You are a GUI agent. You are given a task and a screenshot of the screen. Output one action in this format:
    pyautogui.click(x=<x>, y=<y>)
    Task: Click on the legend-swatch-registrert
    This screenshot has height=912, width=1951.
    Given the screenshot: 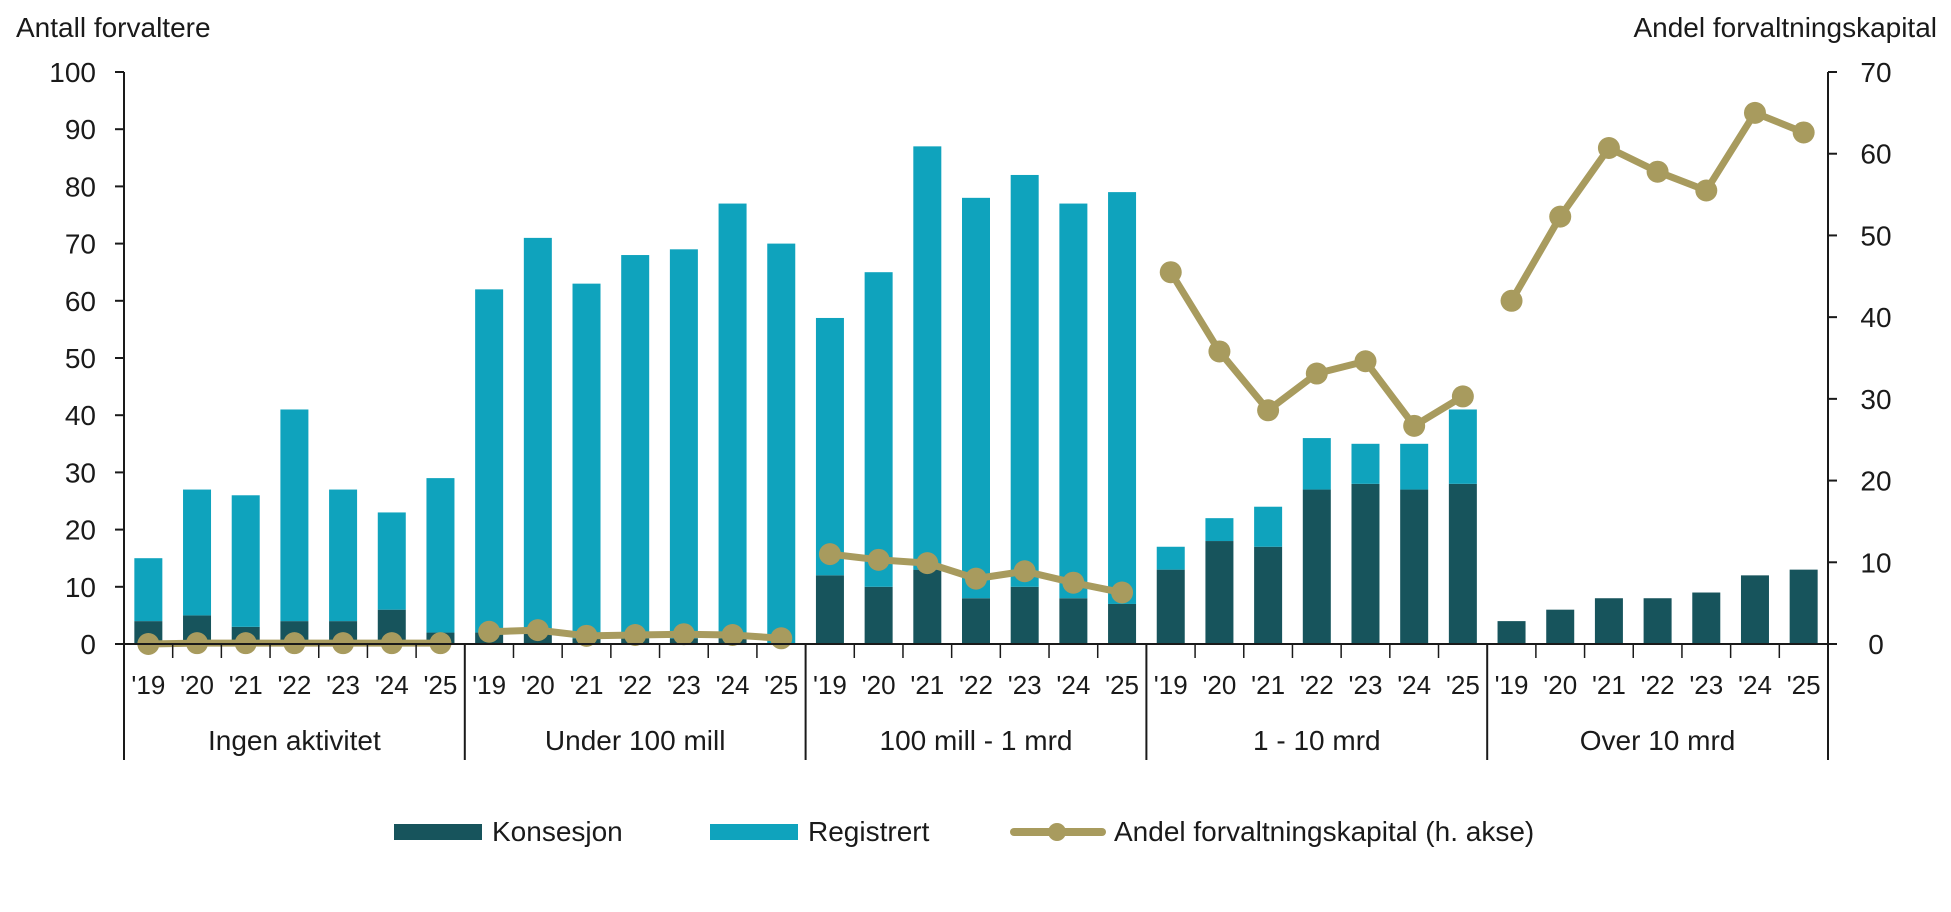 What is the action you would take?
    pyautogui.click(x=754, y=832)
    